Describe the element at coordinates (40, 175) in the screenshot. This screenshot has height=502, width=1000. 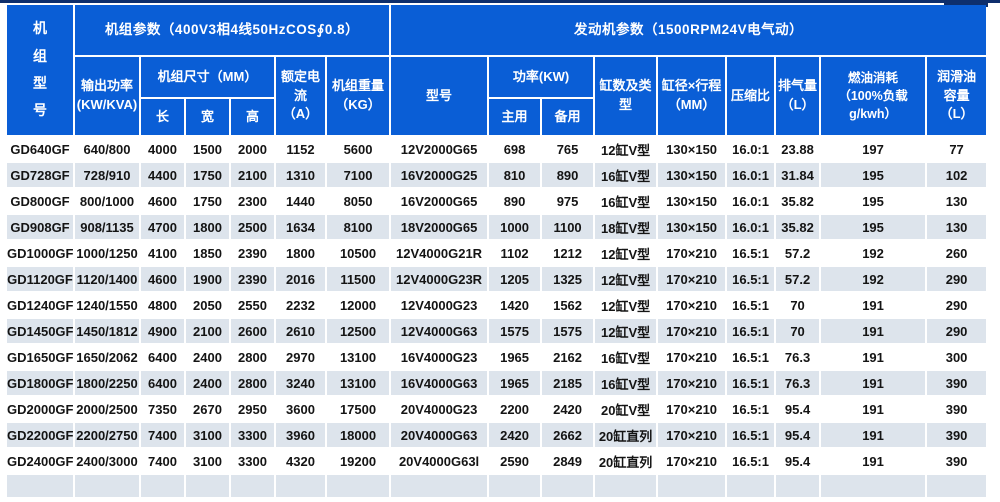
I see `table-cell: GD728GF` at that location.